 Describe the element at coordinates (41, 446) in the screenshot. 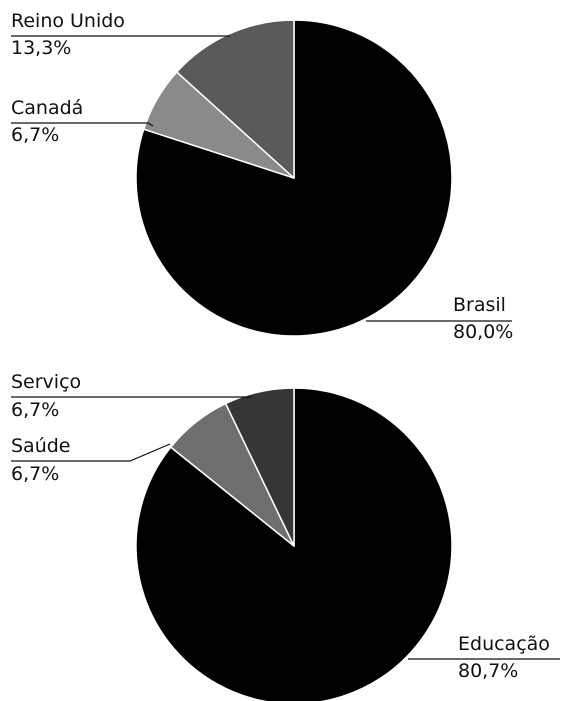

I see `slice-name: Saúde` at that location.